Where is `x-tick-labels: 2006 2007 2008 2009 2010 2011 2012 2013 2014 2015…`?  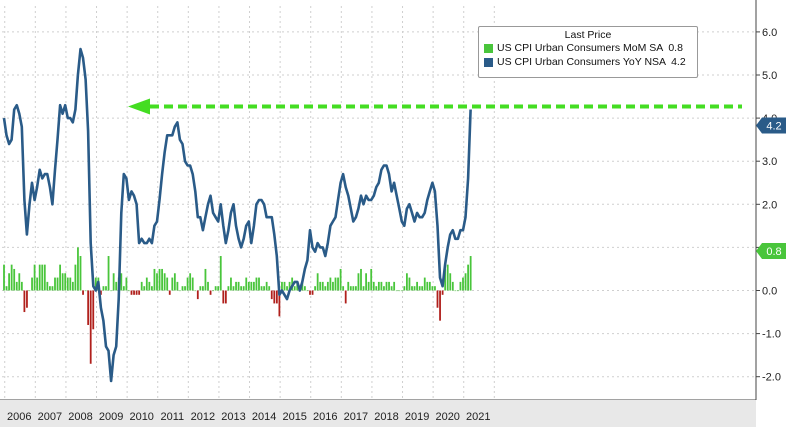
x-tick-labels: 2006 2007 2008 2009 2010 2011 2012 2013 2014 2015… is located at coordinates (248, 417).